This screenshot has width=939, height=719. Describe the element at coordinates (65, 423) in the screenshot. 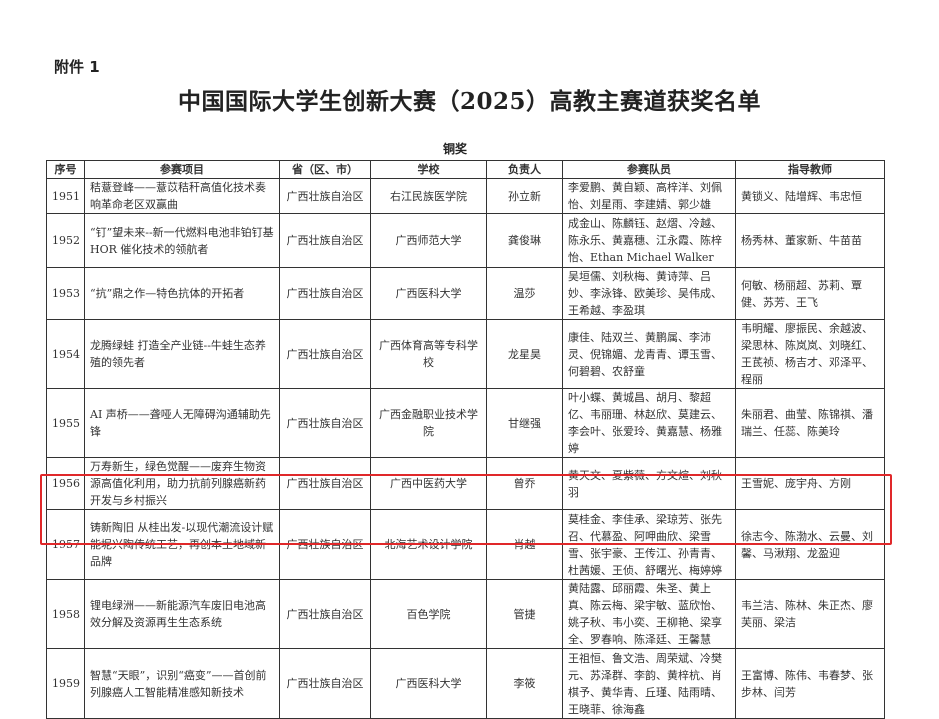

I see `cell-no: 1955` at that location.